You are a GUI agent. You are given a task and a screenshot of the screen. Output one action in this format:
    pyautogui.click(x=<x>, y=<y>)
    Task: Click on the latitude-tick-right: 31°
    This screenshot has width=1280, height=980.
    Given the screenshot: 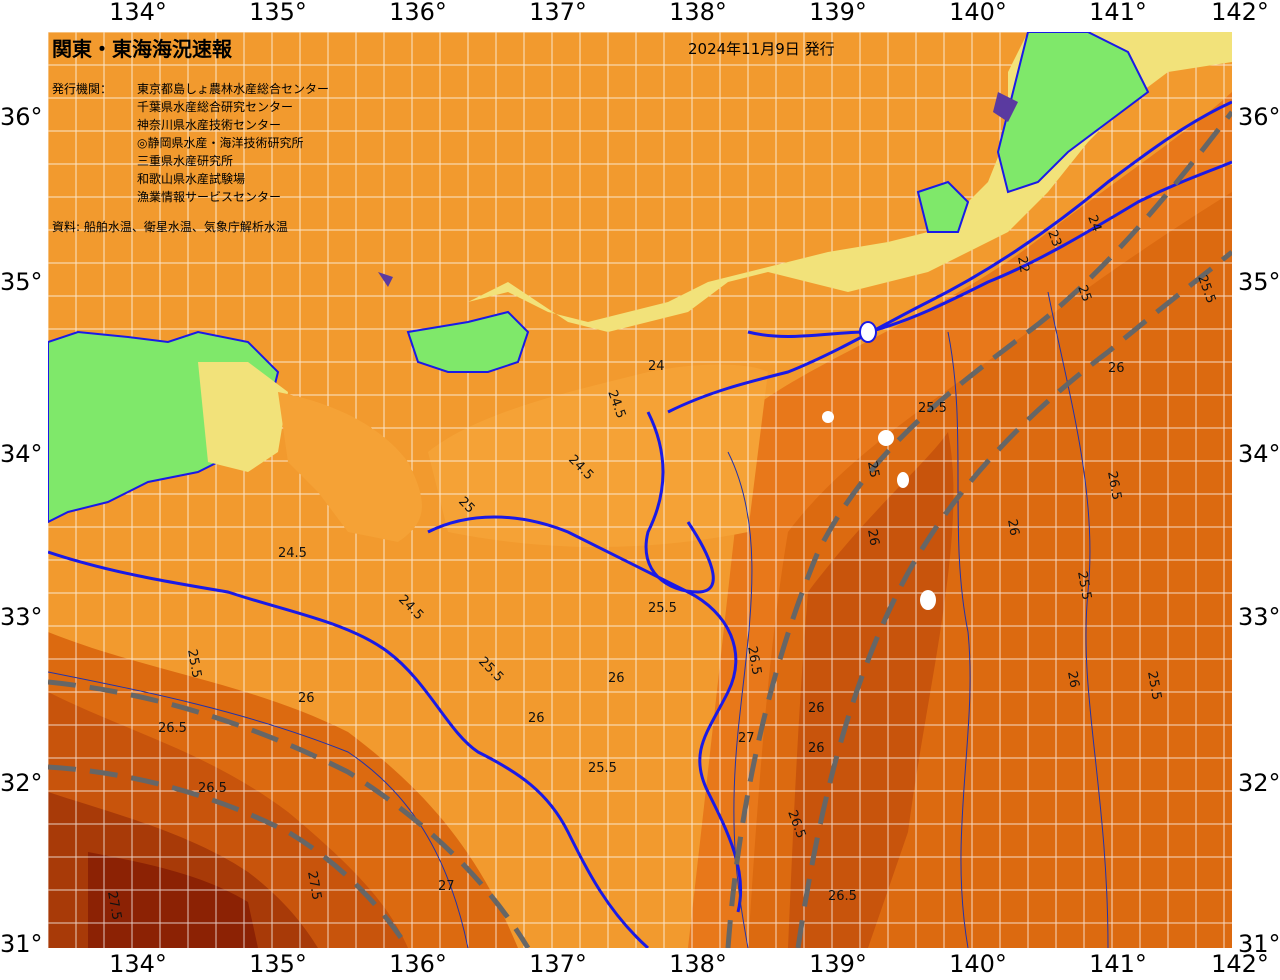 What is the action you would take?
    pyautogui.click(x=1259, y=944)
    